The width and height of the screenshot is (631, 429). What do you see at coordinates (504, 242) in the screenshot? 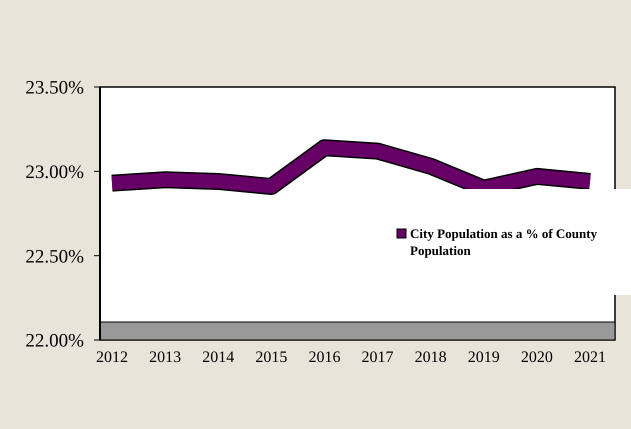
I see `legend-label: City Population as a % of County Population` at bounding box center [504, 242].